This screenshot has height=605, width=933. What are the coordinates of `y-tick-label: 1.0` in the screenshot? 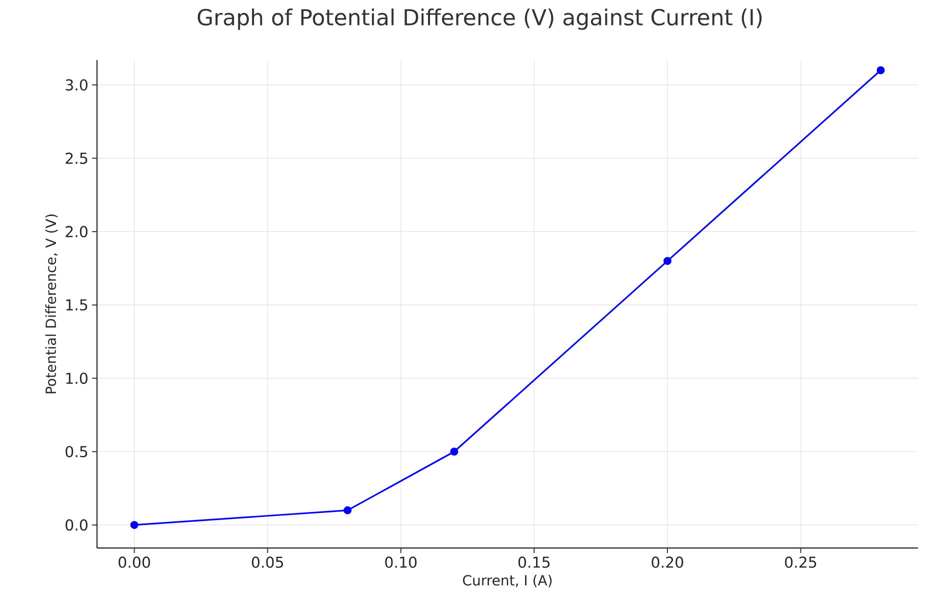 It's located at (77, 378).